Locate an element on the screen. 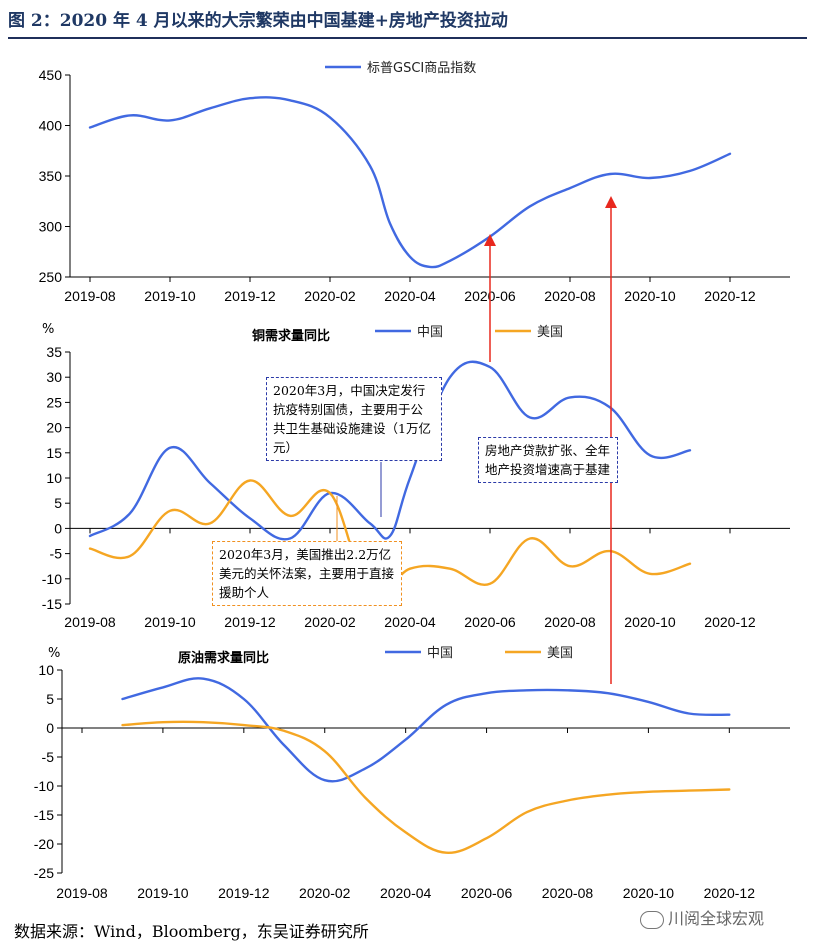  y-tick-label: 35 is located at coordinates (54, 352).